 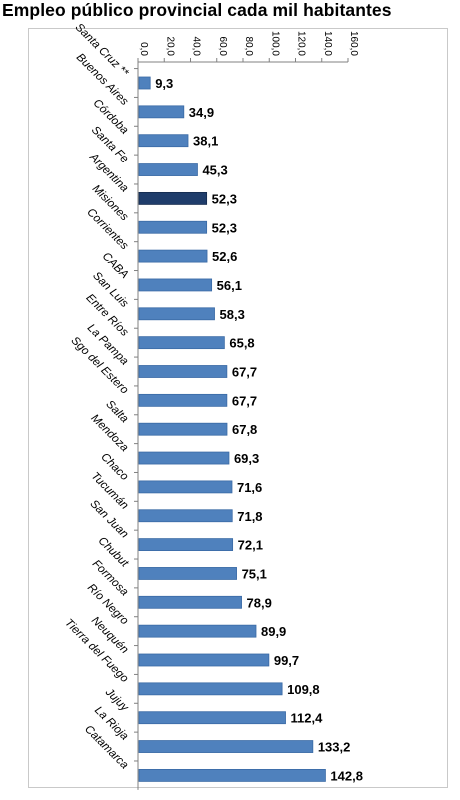 I want to click on tick-label: 120,0, so click(x=301, y=43).